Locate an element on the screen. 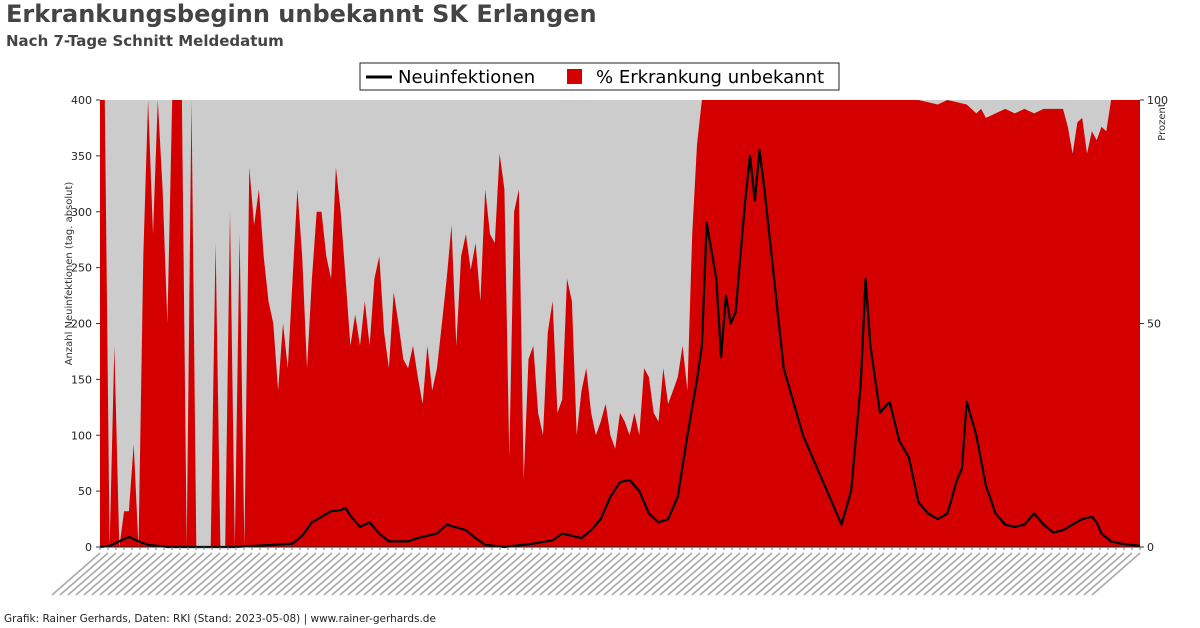  y-left-tick-label: 100 is located at coordinates (81, 435).